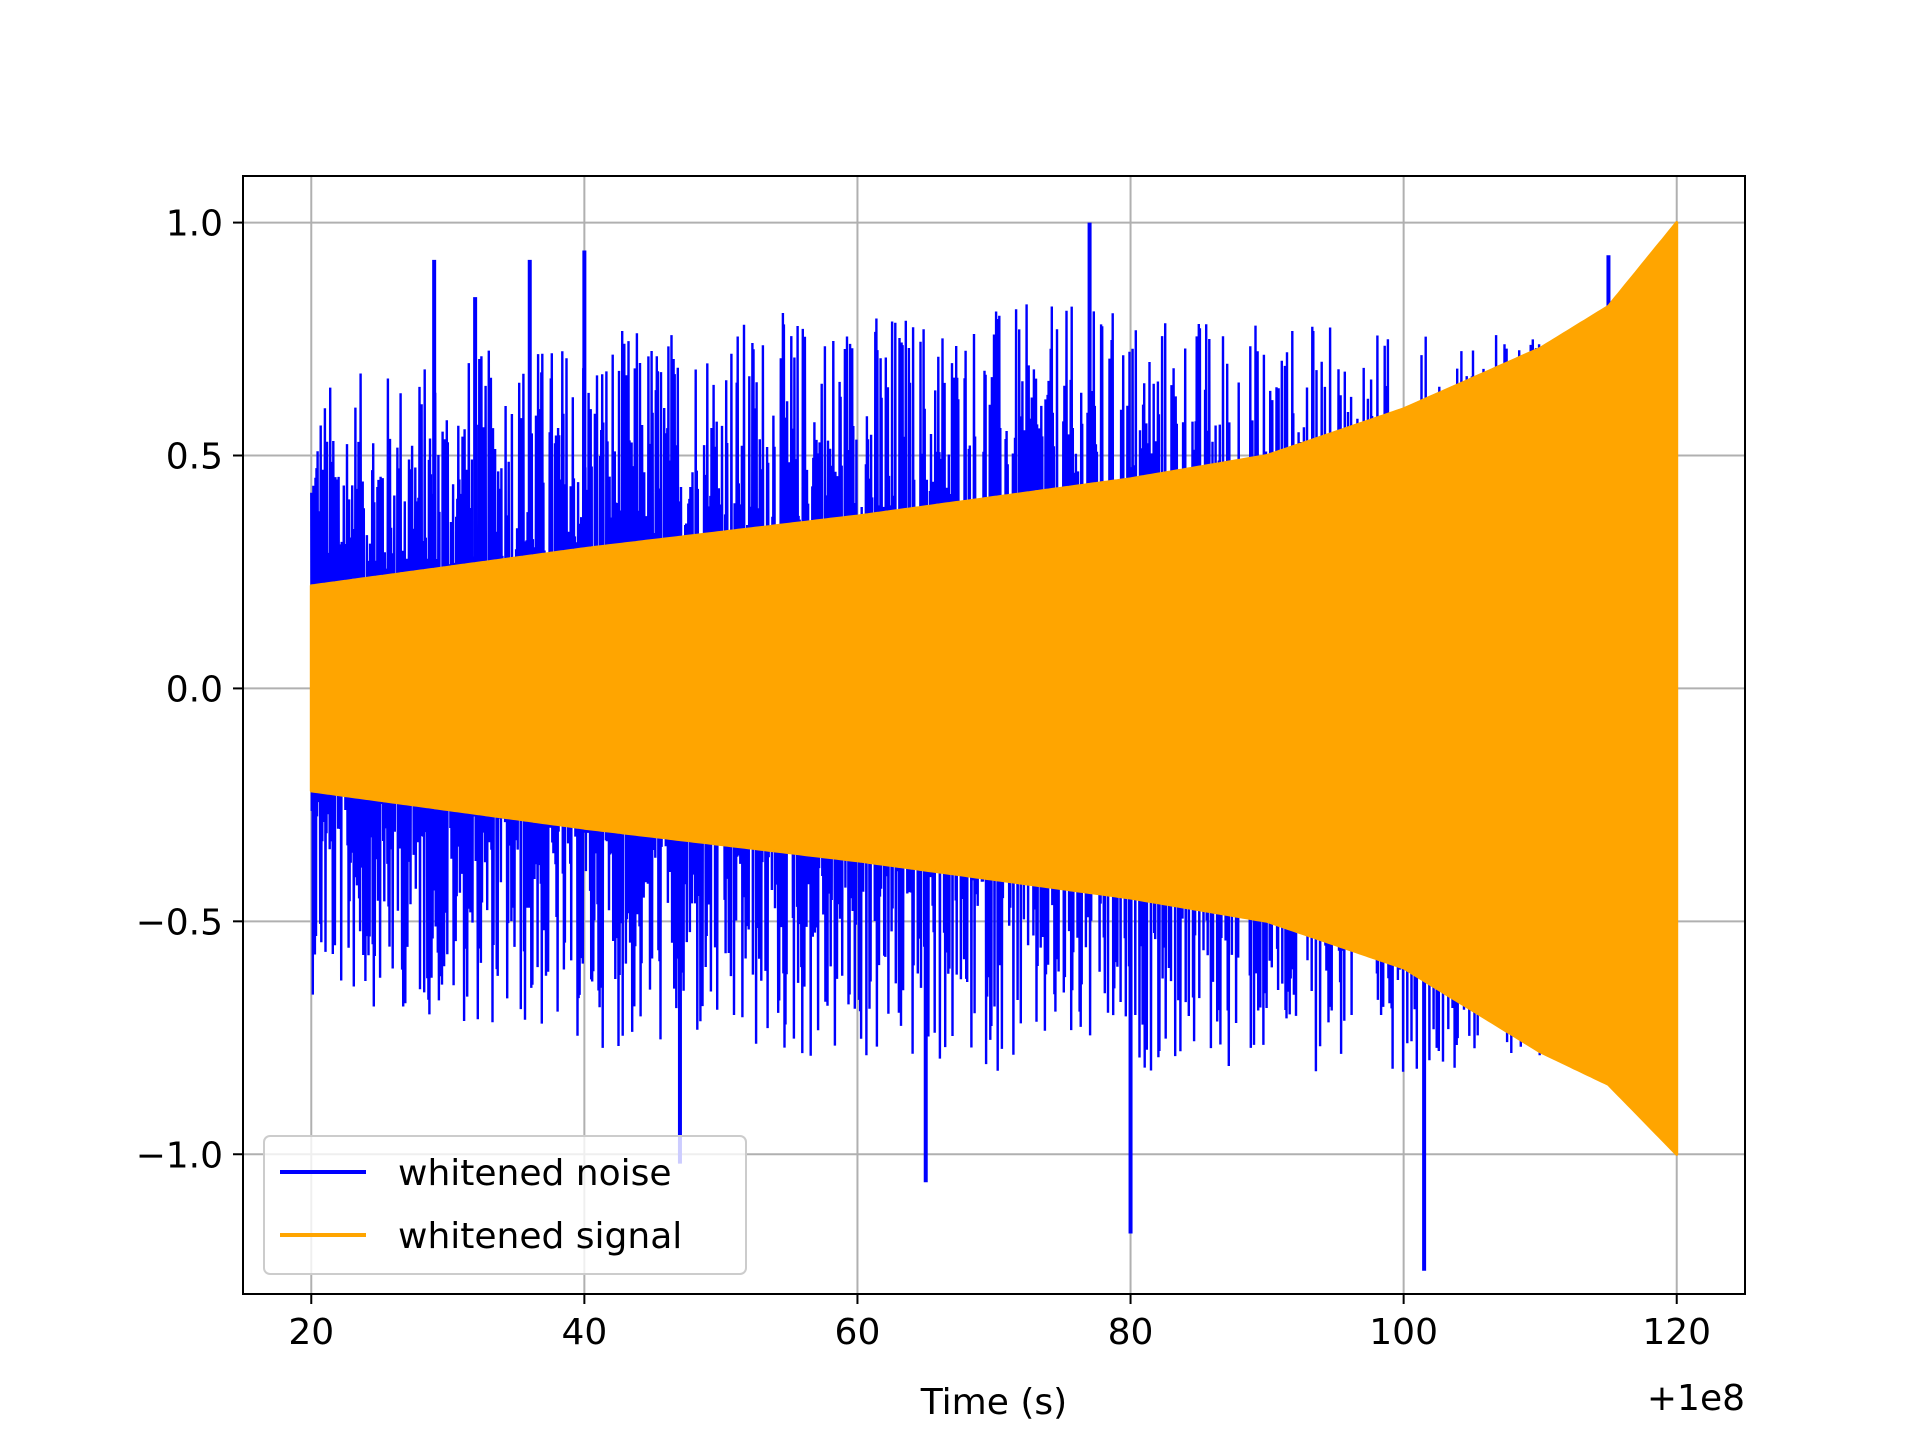 The height and width of the screenshot is (1440, 1920). I want to click on y-tick-label: −1.0, so click(179, 1155).